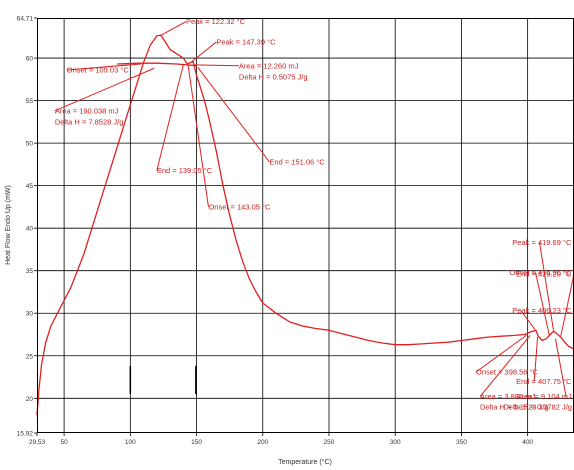 This screenshot has width=574, height=470. Describe the element at coordinates (185, 170) in the screenshot. I see `annotation-end1: End = 139.05 °C` at that location.